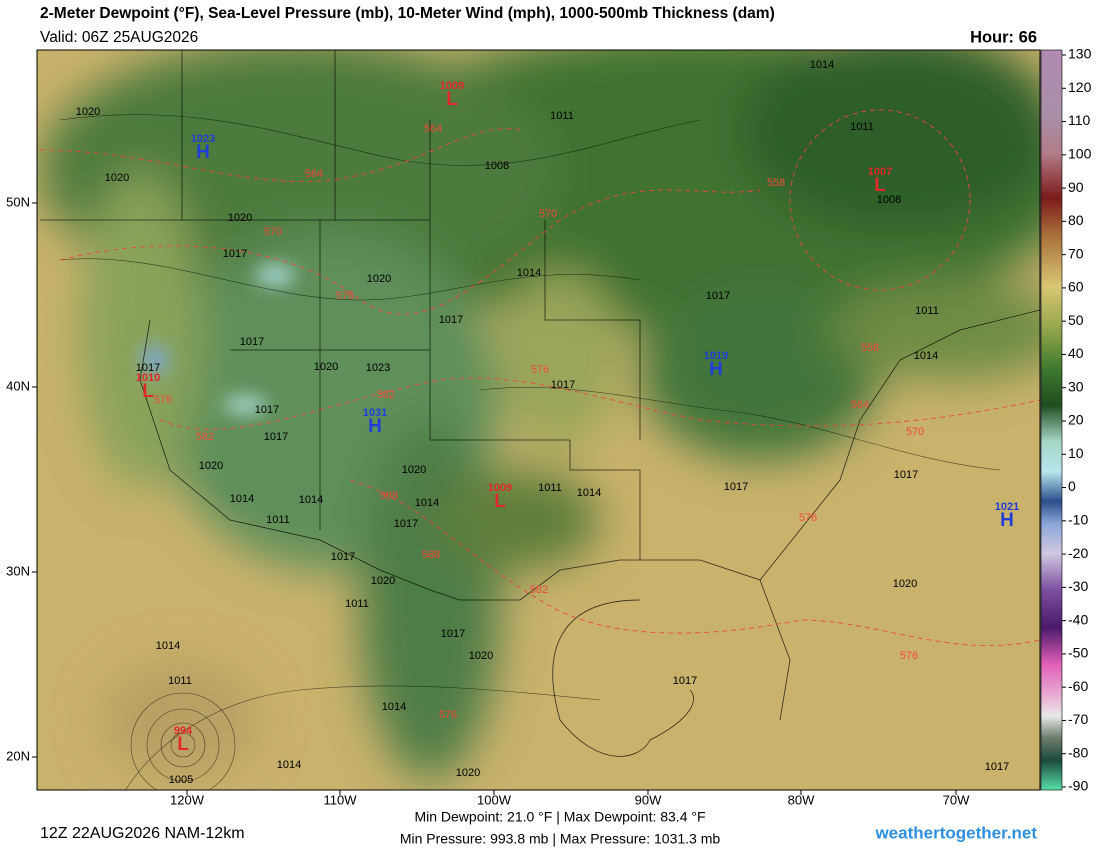  What do you see at coordinates (1076, 386) in the screenshot?
I see `colorbar-label: 30` at bounding box center [1076, 386].